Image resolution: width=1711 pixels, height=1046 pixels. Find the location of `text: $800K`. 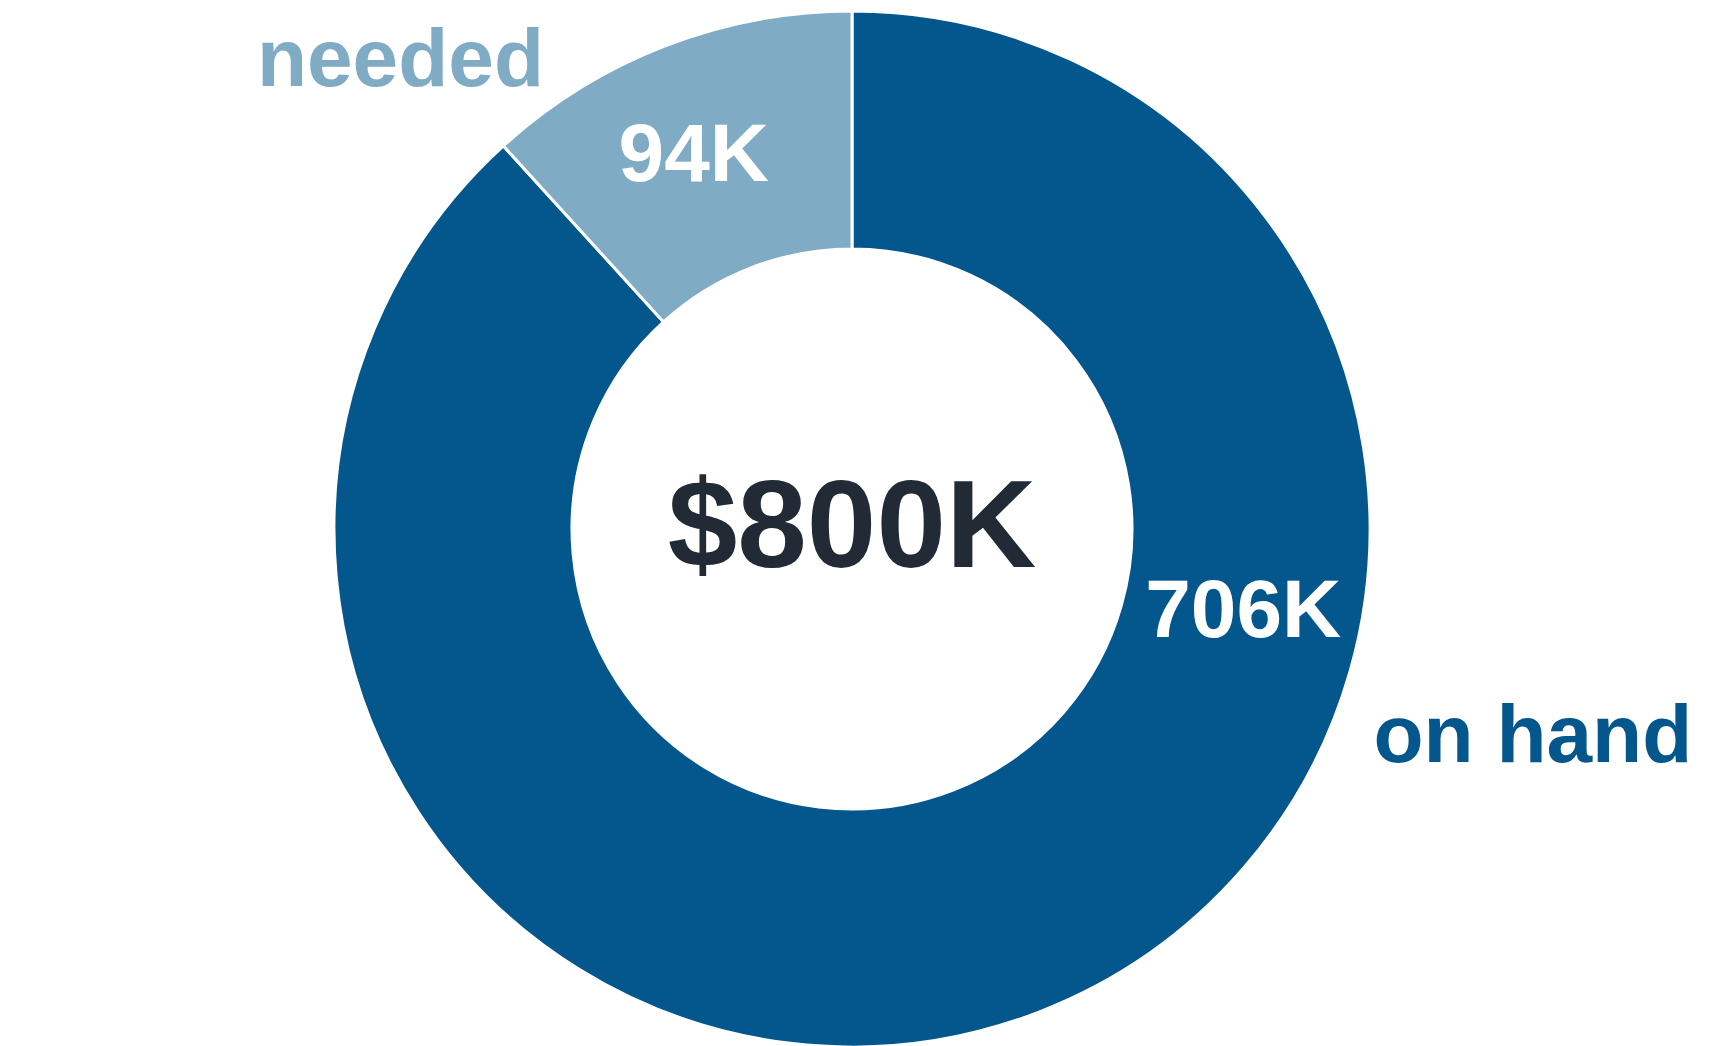

text: $800K is located at coordinates (852, 523).